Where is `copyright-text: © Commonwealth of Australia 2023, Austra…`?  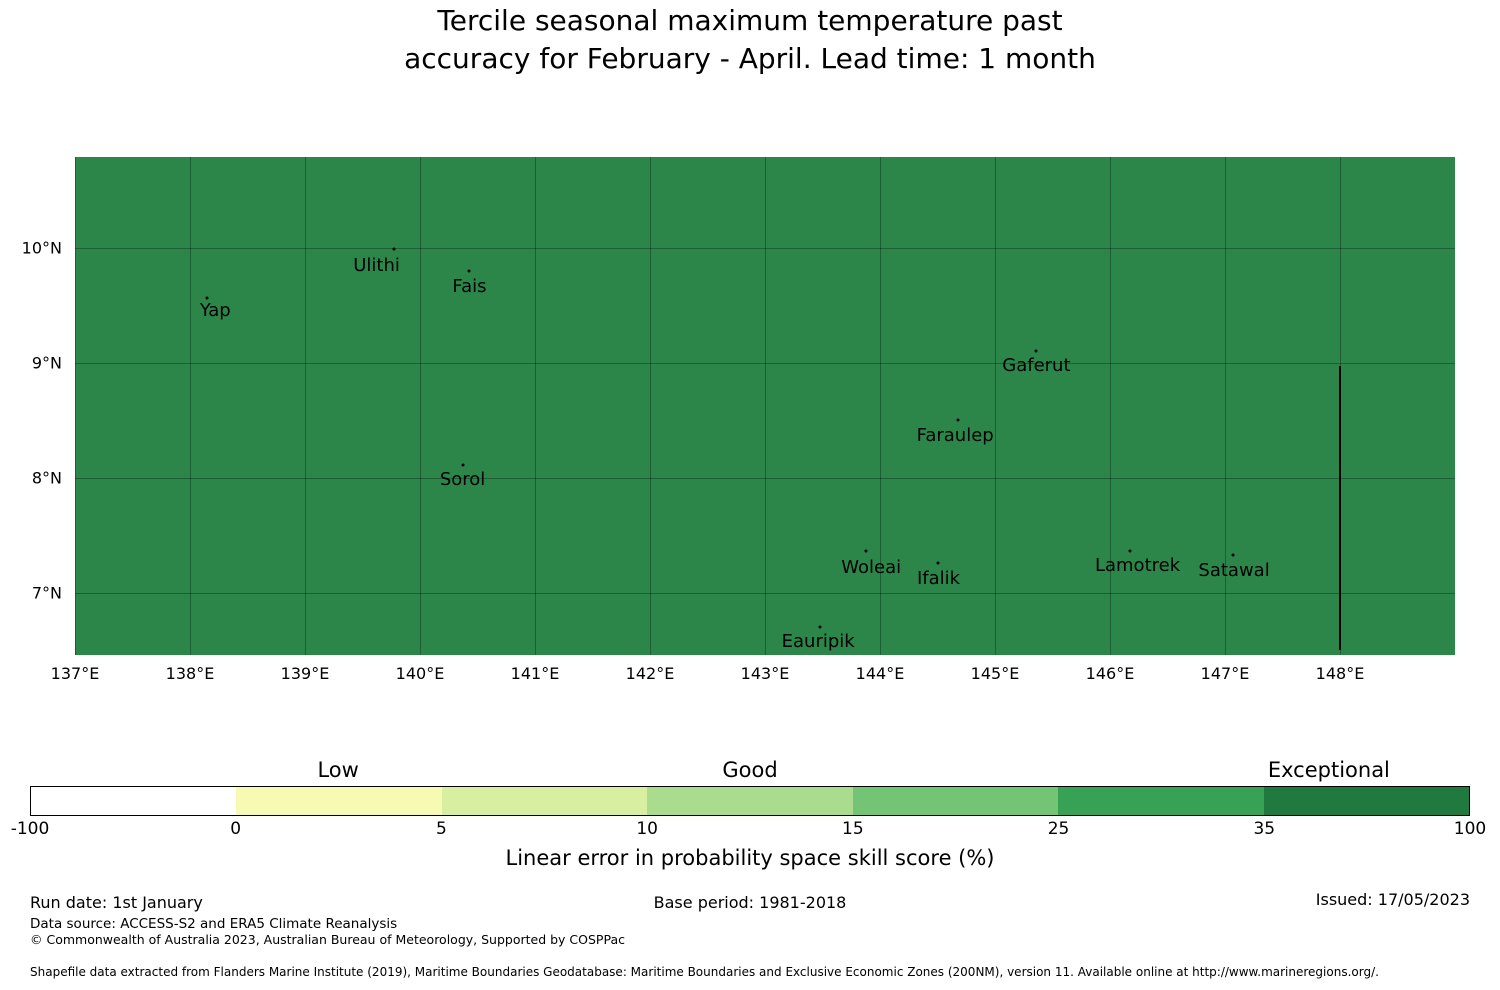
copyright-text: © Commonwealth of Australia 2023, Austra… is located at coordinates (327, 939).